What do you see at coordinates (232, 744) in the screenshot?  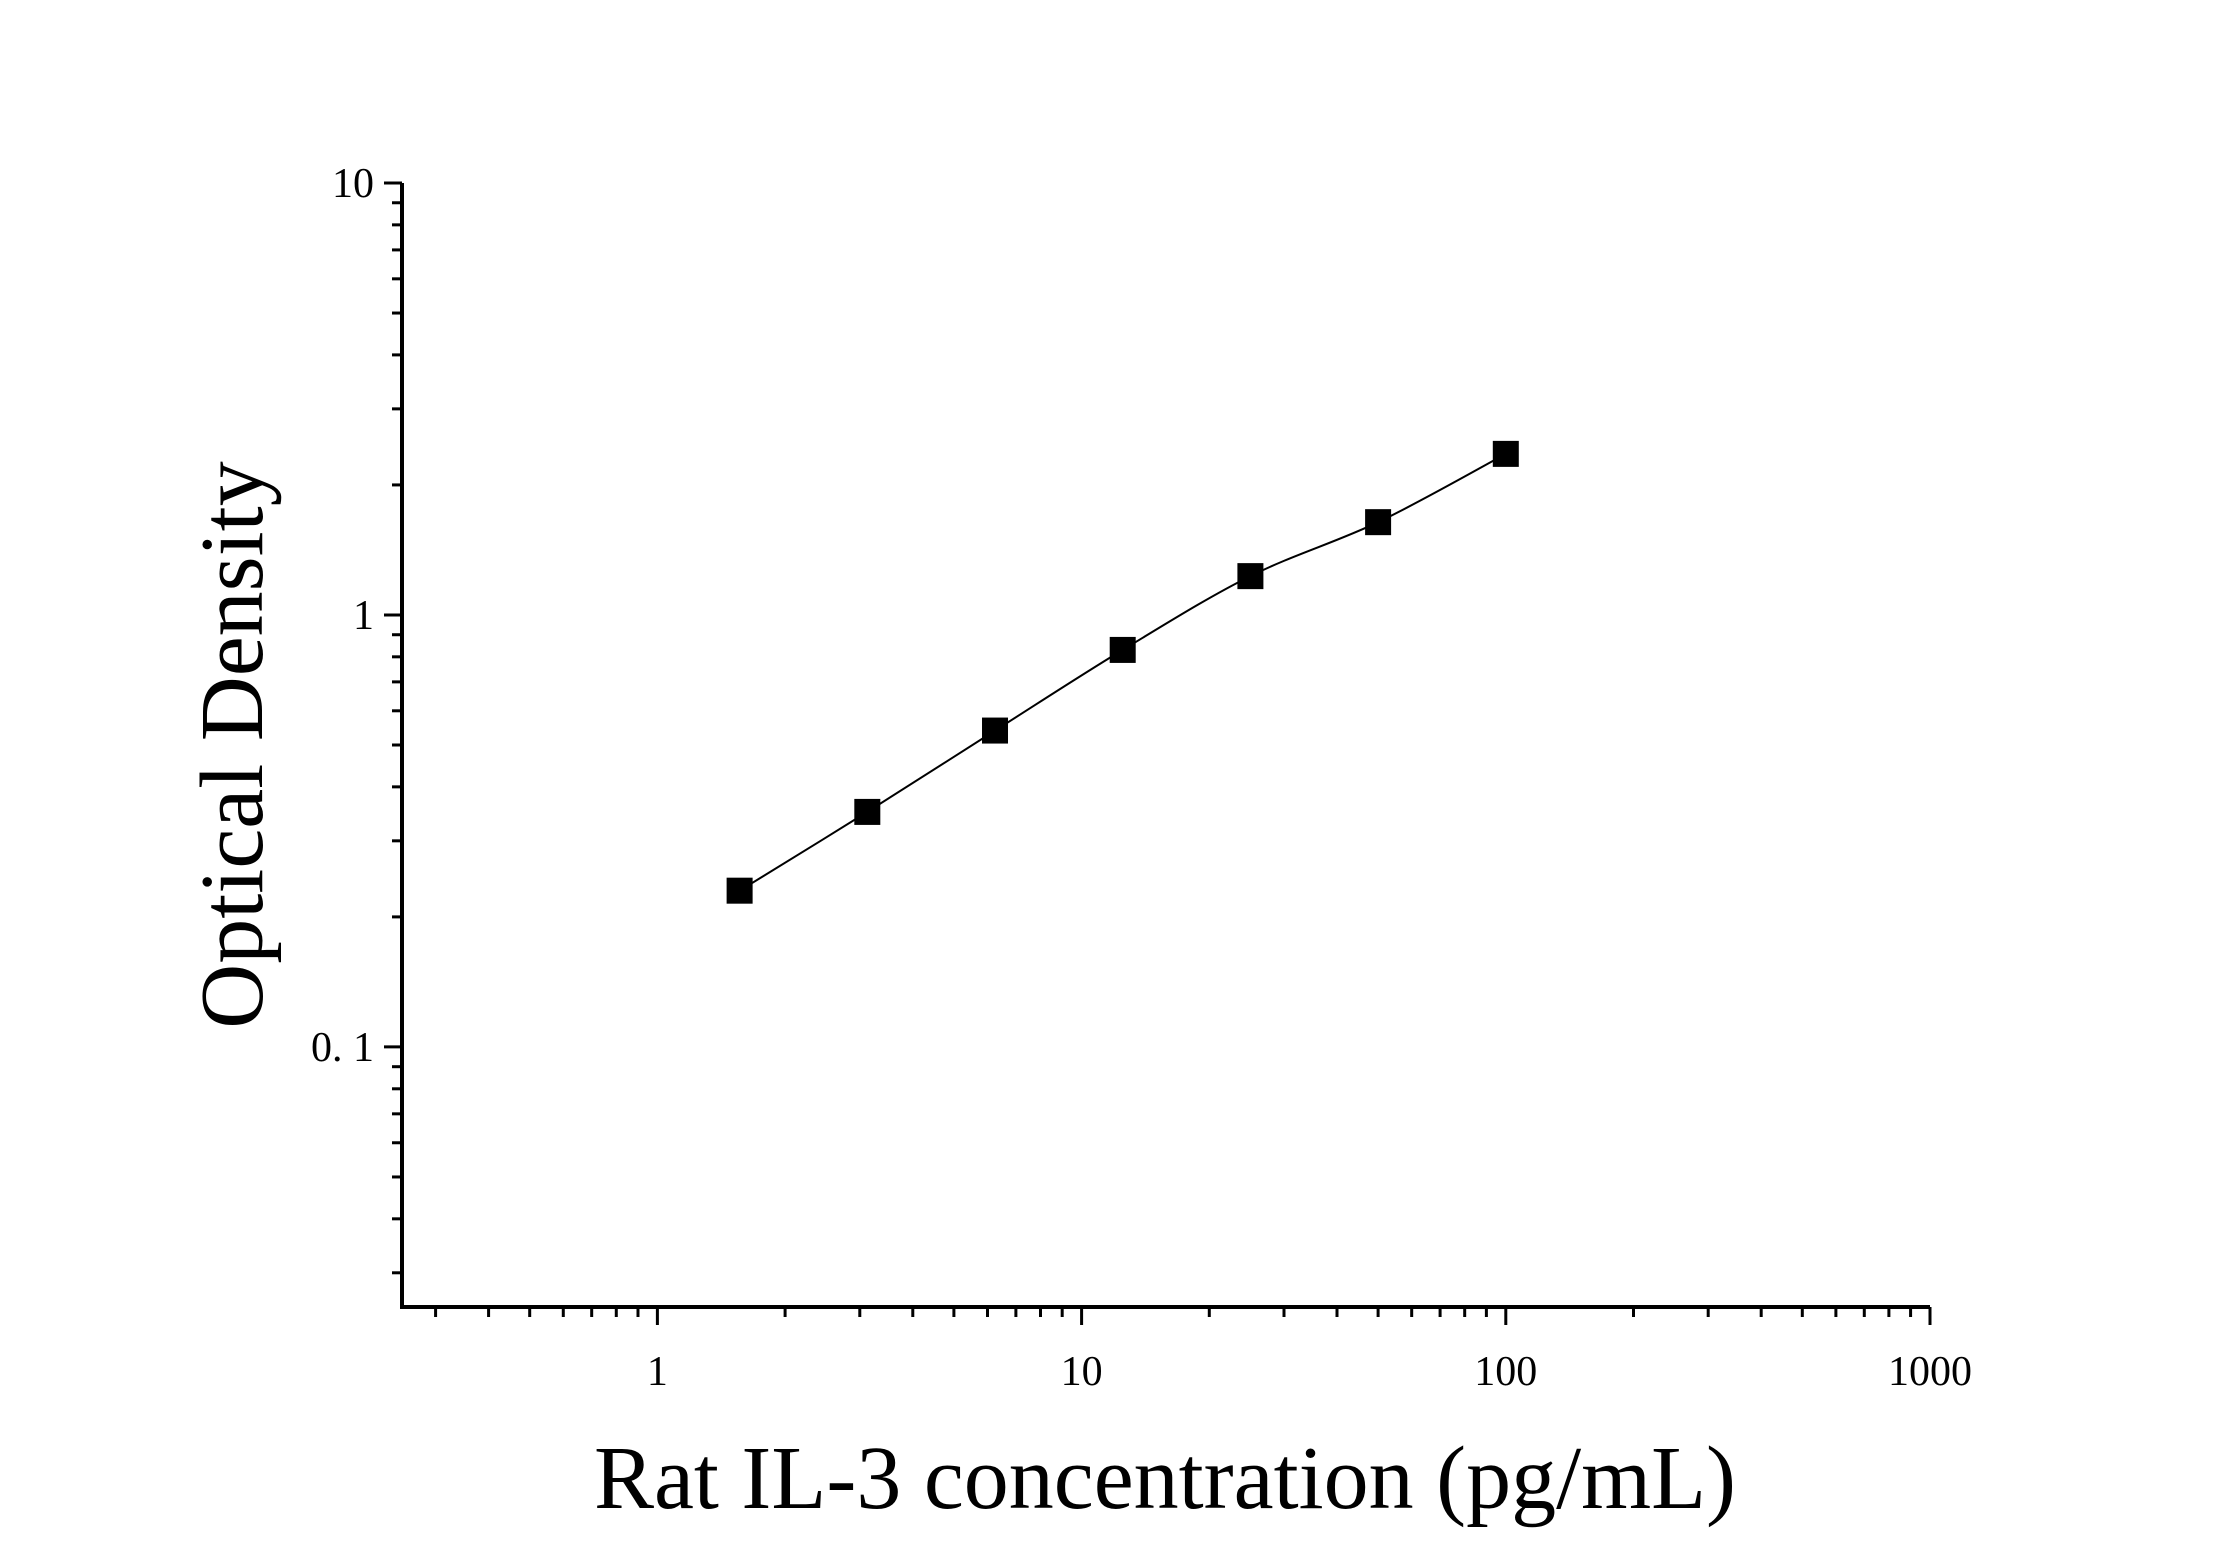 I see `y-axis-title: Optical Density` at bounding box center [232, 744].